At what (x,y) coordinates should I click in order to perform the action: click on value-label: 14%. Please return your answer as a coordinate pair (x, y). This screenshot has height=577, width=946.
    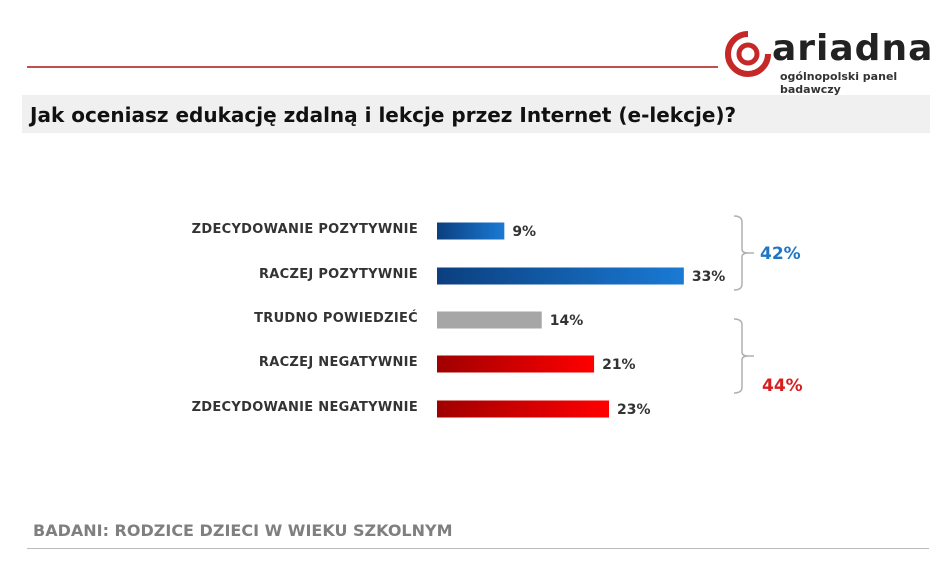
    Looking at the image, I should click on (567, 321).